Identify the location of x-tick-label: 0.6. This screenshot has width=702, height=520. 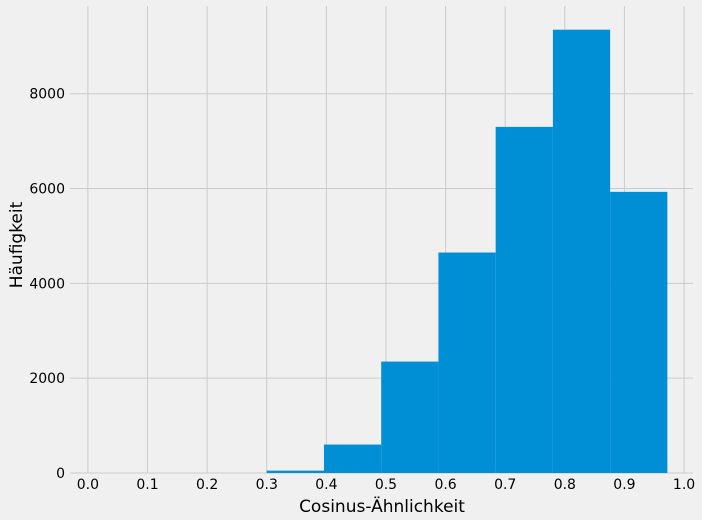
(445, 485).